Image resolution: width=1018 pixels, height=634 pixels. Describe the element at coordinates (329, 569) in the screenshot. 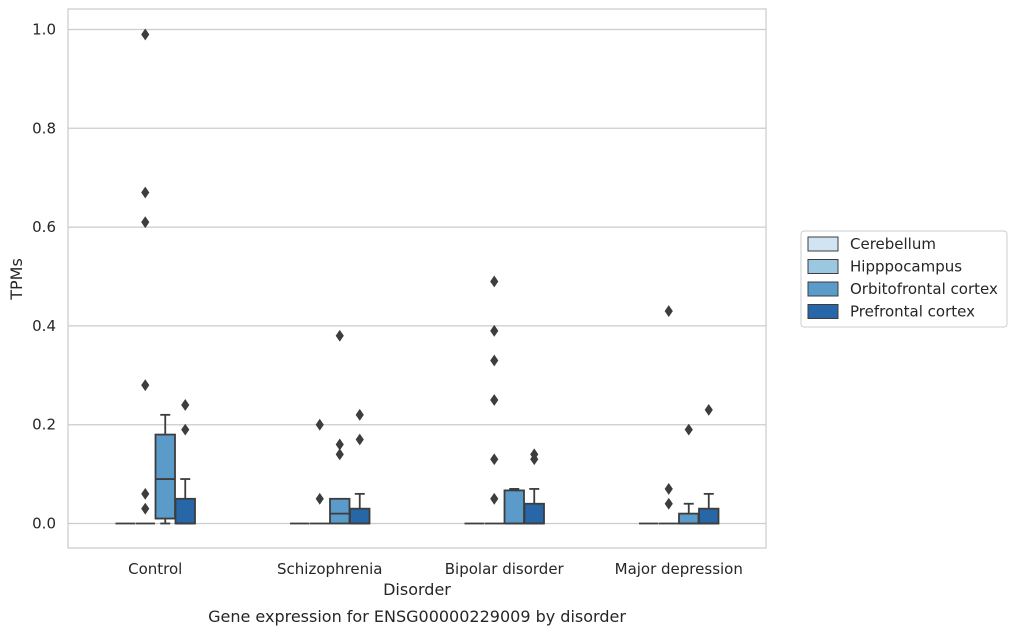

I see `x-tick-label: Schizophrenia` at that location.